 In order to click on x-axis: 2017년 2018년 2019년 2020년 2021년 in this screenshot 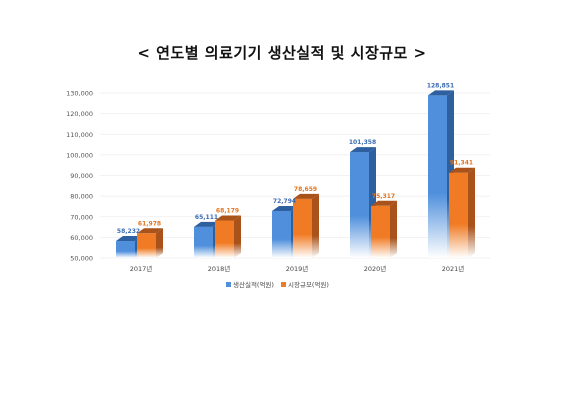, I will do `click(297, 268)`.